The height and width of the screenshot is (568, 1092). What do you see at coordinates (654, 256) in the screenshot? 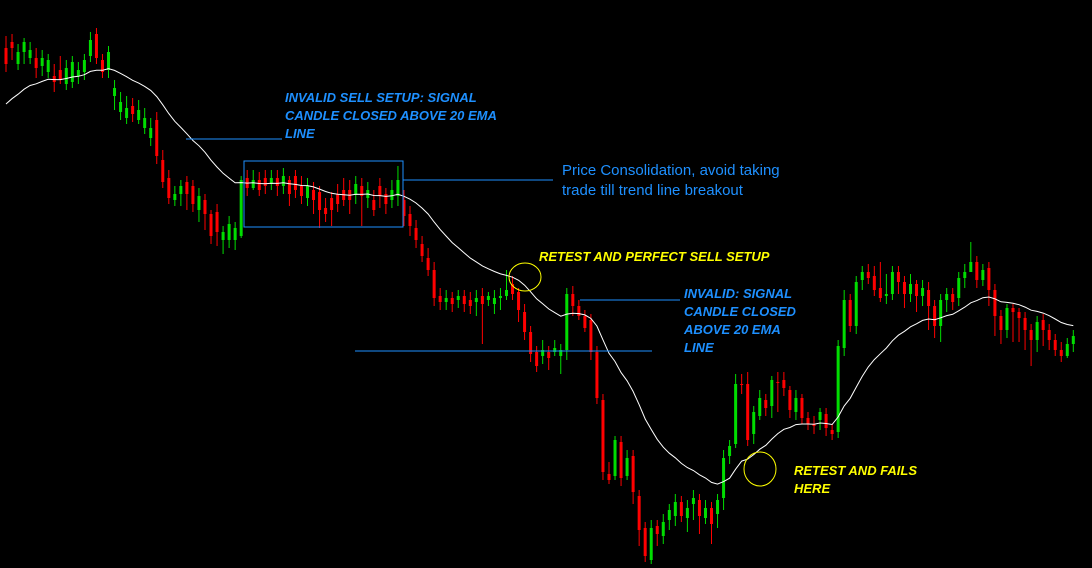
I see `retest-perfect-line: RETEST AND PERFECT SELL SETUP` at bounding box center [654, 256].